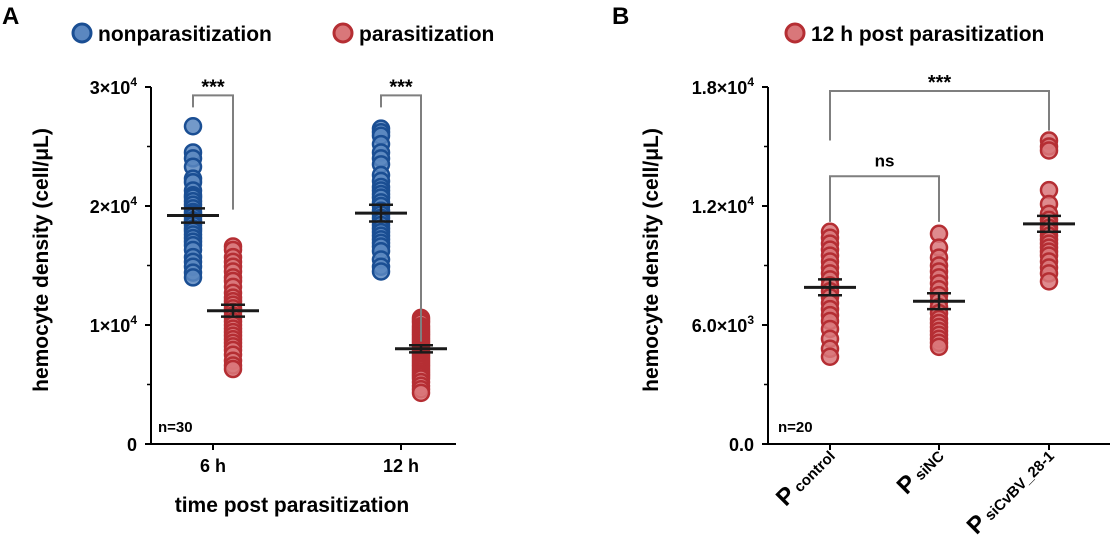 Image resolution: width=1119 pixels, height=545 pixels. I want to click on panel-b-label: B, so click(620, 16).